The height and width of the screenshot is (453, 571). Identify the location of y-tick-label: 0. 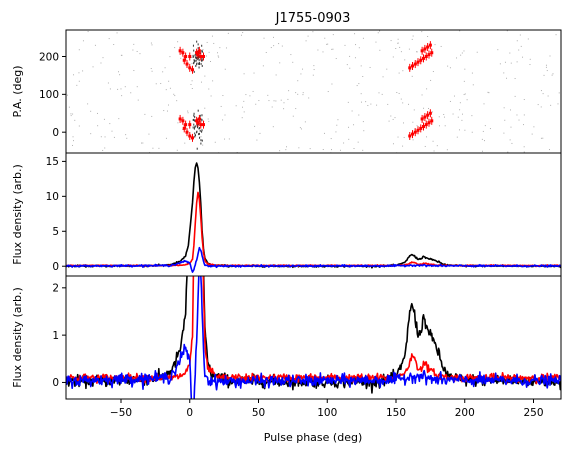
(55, 267).